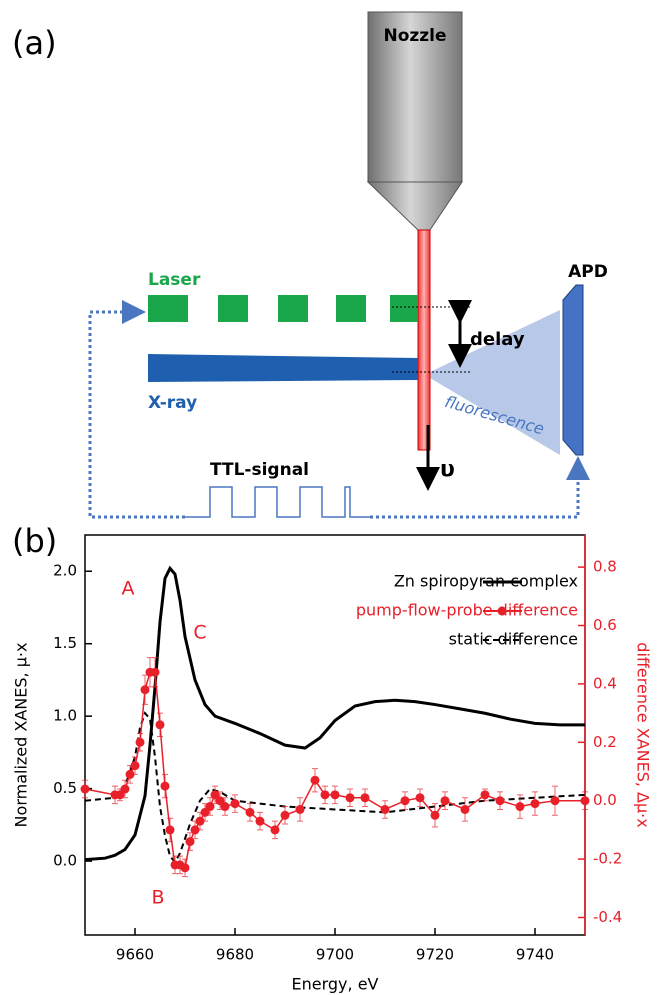 Image resolution: width=661 pixels, height=995 pixels. Describe the element at coordinates (502, 611) in the screenshot. I see `legend-marker` at that location.